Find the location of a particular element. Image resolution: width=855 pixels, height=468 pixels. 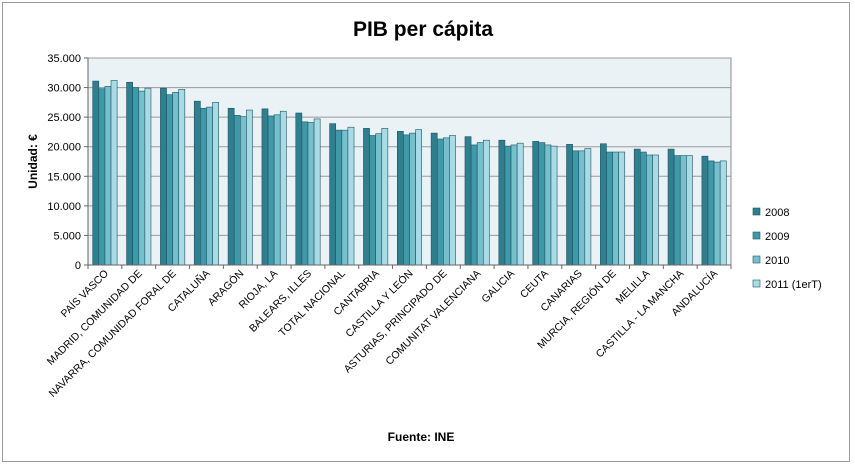

bar-2011-1ert--15 is located at coordinates (622, 208).